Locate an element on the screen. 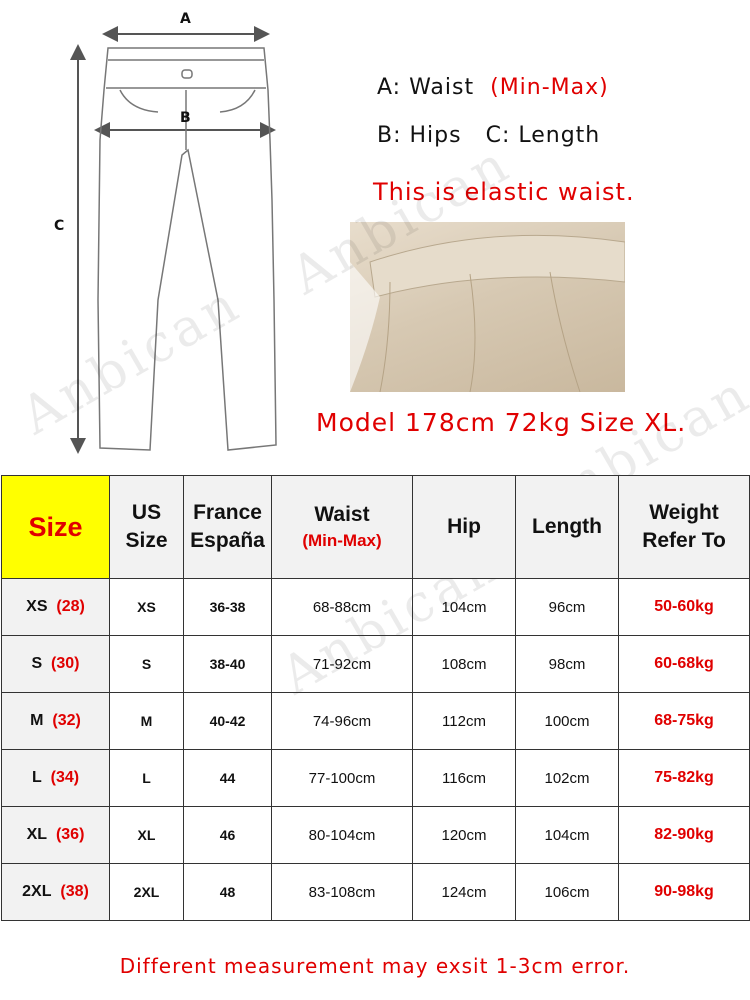  waist-text: A: Waist is located at coordinates (426, 87).